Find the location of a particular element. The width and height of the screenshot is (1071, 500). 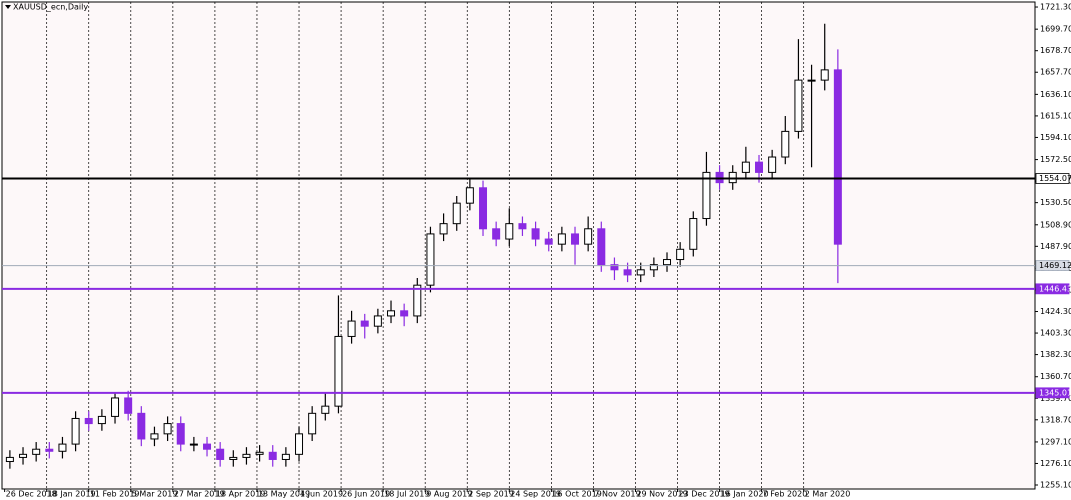

x-tick-label: 13 May 2019 is located at coordinates (284, 494).